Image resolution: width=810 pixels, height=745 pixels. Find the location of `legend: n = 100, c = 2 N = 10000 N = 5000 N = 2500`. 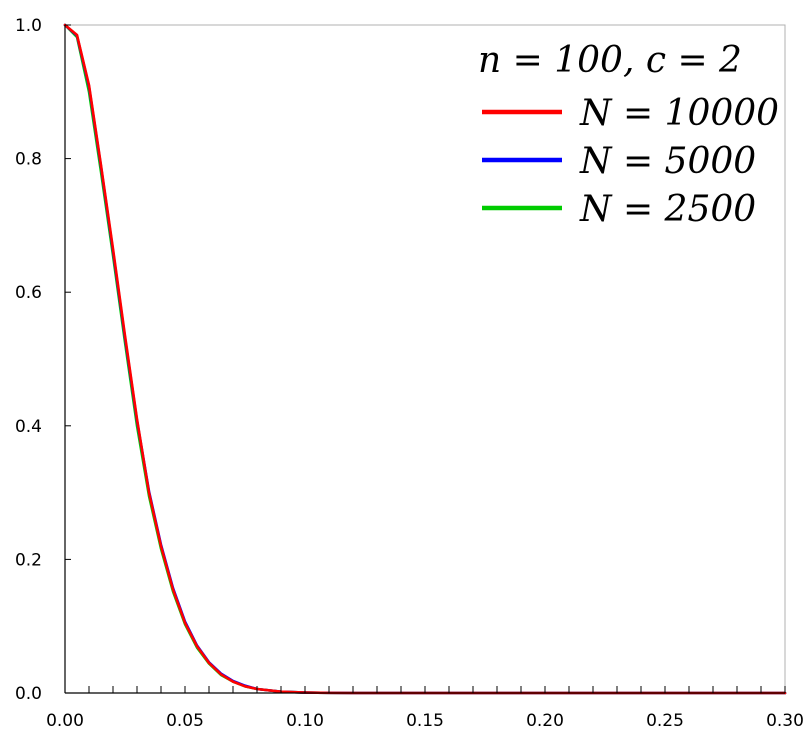

legend: n = 100, c = 2 N = 10000 N = 5000 N = 2500 is located at coordinates (628, 135).